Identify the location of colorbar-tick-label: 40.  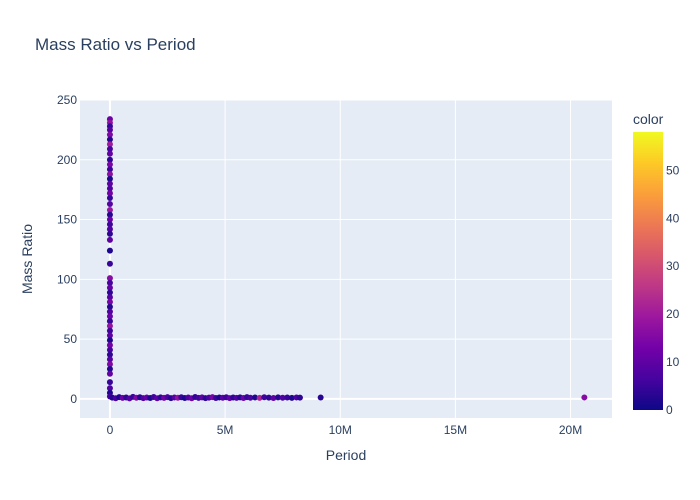
(673, 218).